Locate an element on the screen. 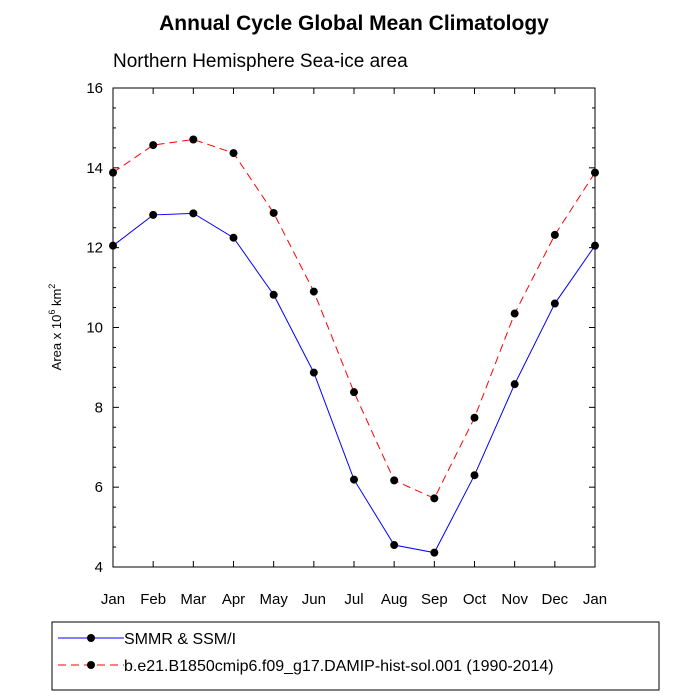  x-tick-label: Oct is located at coordinates (475, 599).